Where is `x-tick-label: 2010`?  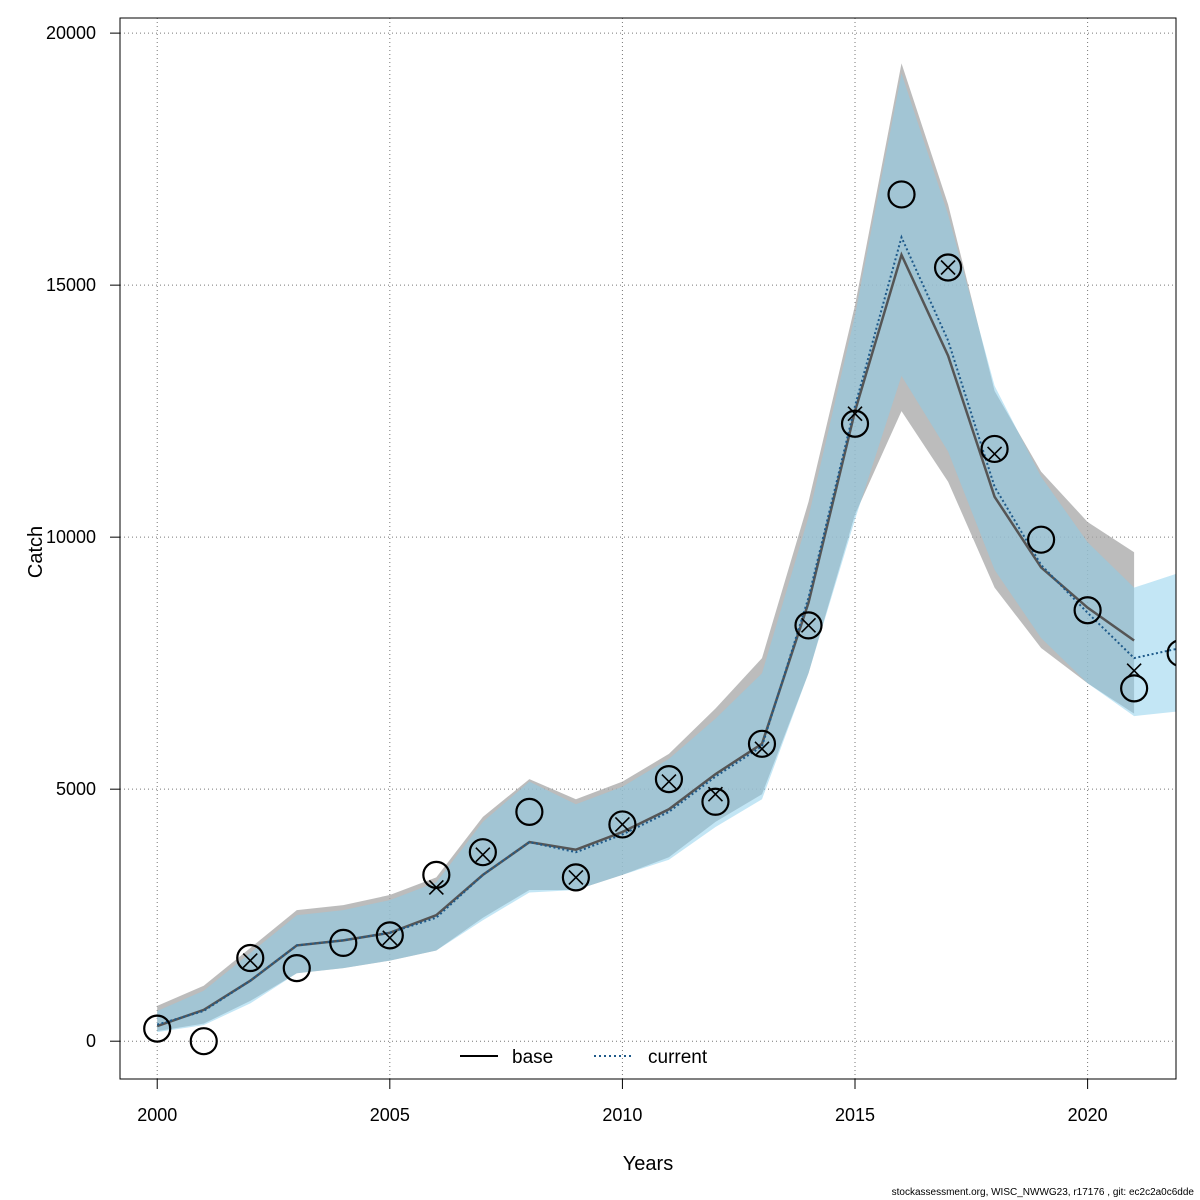
x-tick-label: 2010 is located at coordinates (622, 1115).